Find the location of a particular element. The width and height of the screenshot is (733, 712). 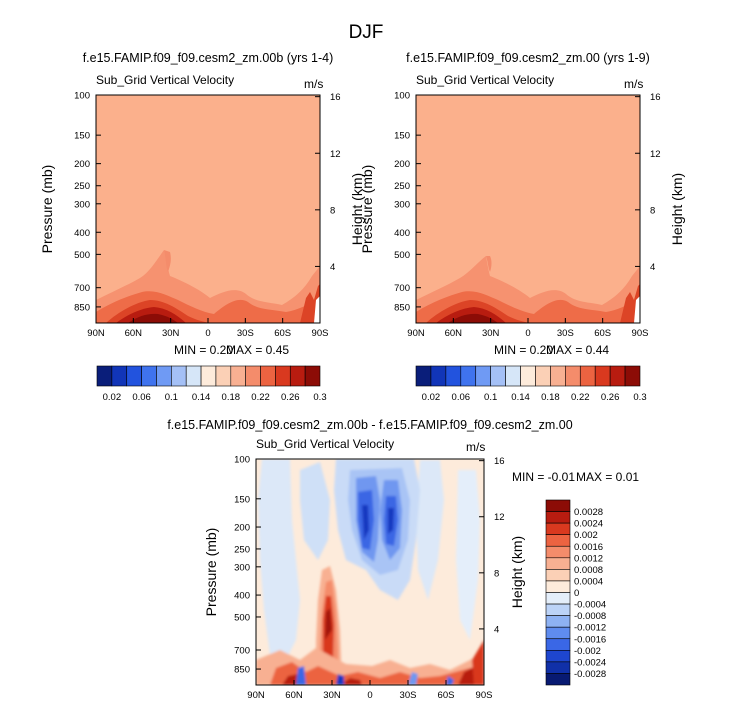

colorbar-label: 0.22 is located at coordinates (580, 397).